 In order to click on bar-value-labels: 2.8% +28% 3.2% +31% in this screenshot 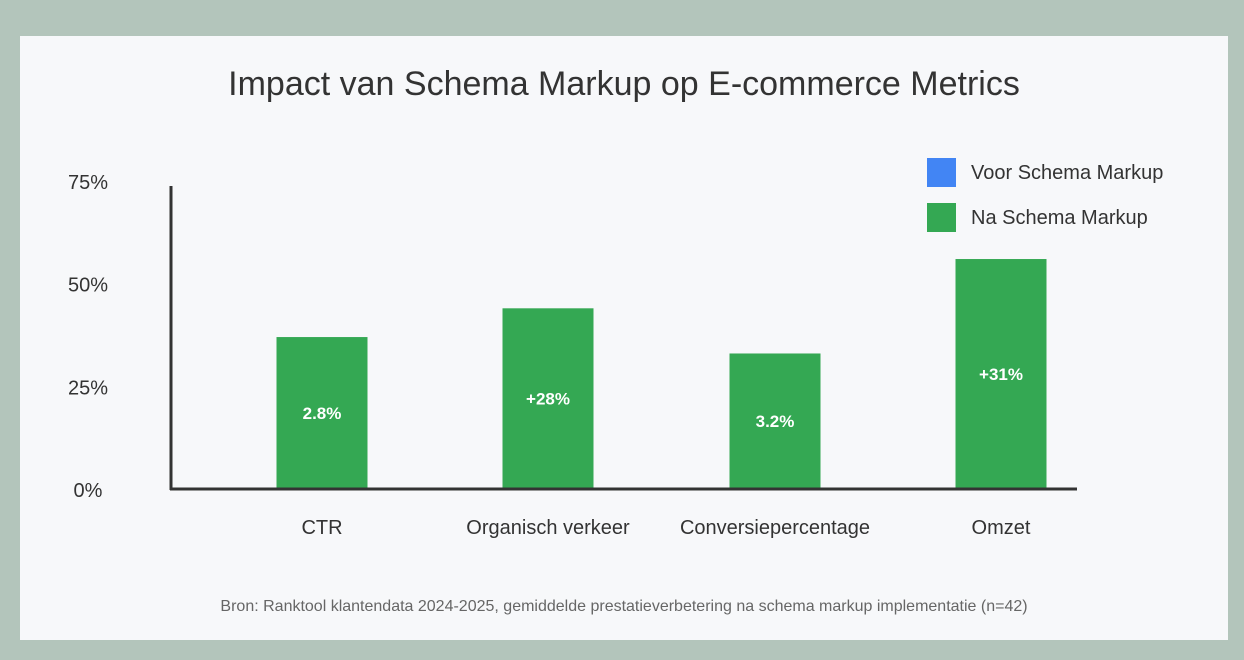, I will do `click(663, 398)`.